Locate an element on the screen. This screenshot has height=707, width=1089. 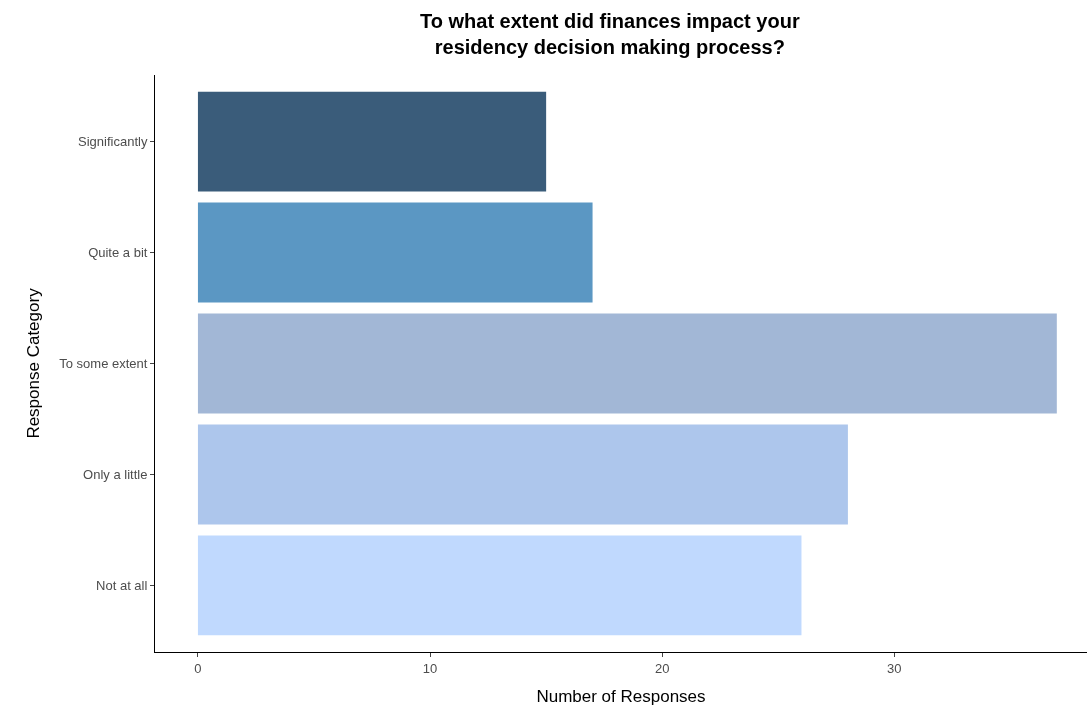
y-tick-label: Quite a bit is located at coordinates (118, 253).